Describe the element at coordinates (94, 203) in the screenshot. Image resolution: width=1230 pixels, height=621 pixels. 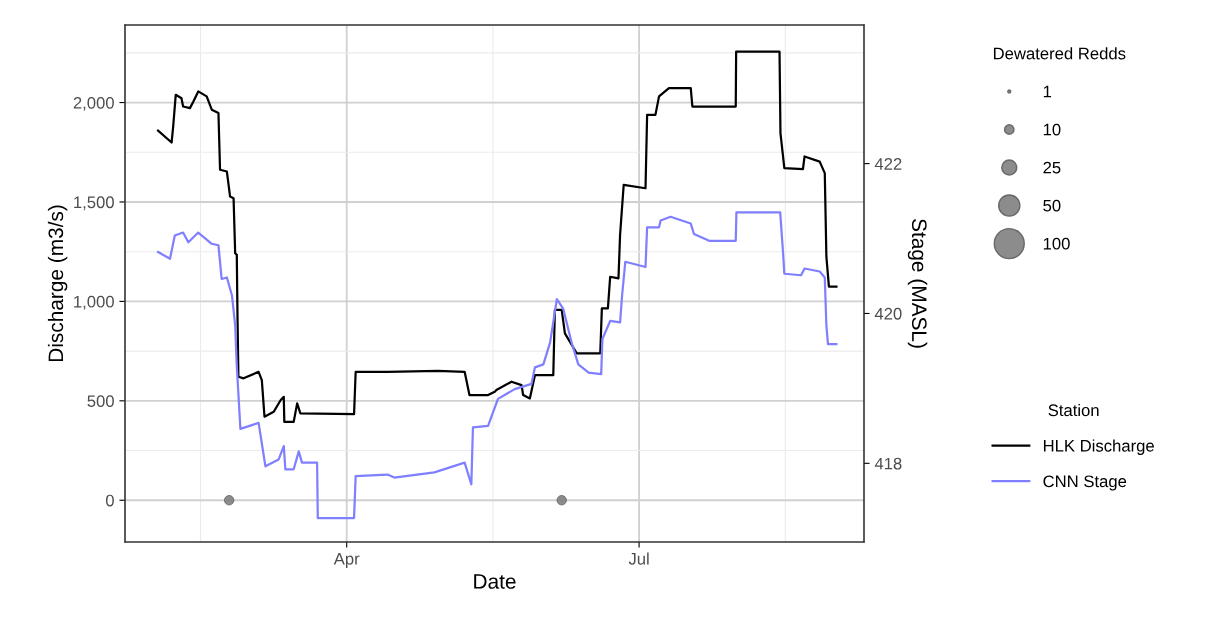
I see `y-tick-label: 1,500` at that location.